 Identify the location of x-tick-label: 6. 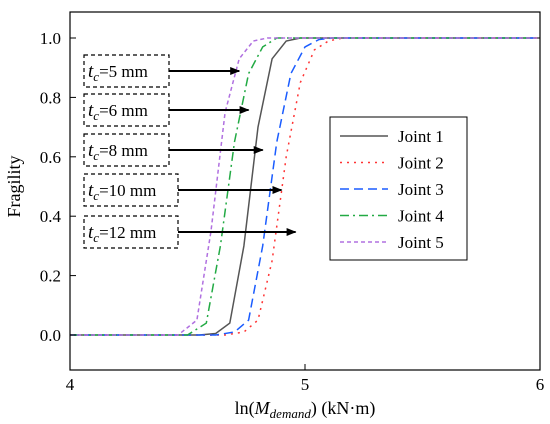
(540, 384).